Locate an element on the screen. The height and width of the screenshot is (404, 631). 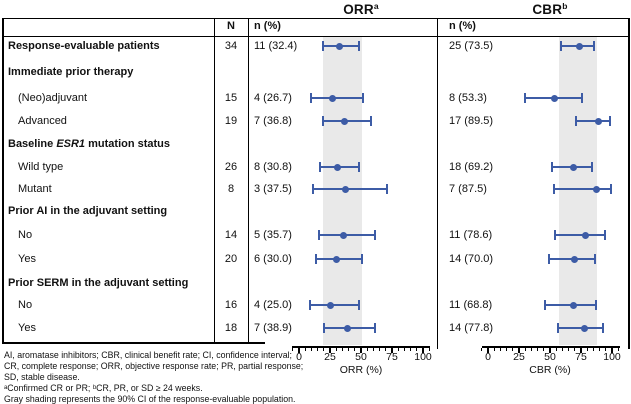
gene-name-italic: ESR1 is located at coordinates (71, 144).